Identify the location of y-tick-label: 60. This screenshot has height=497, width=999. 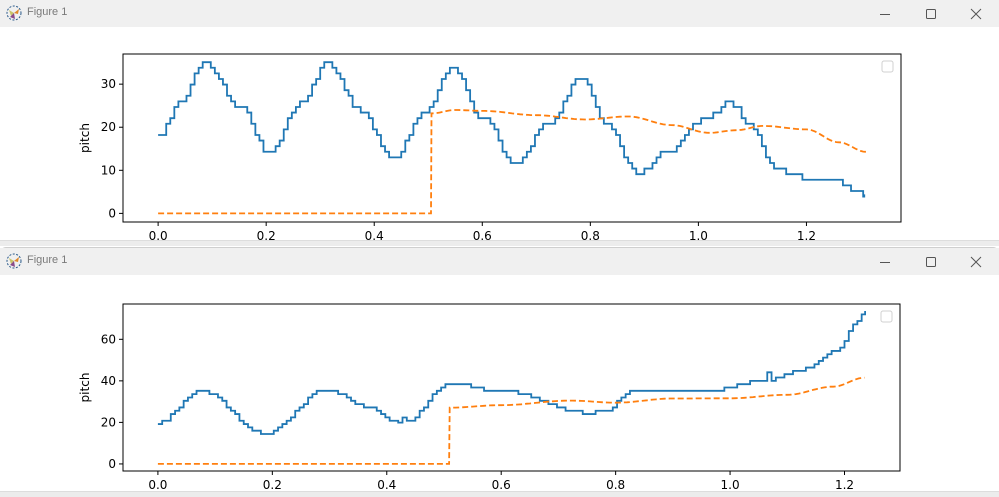
(108, 339).